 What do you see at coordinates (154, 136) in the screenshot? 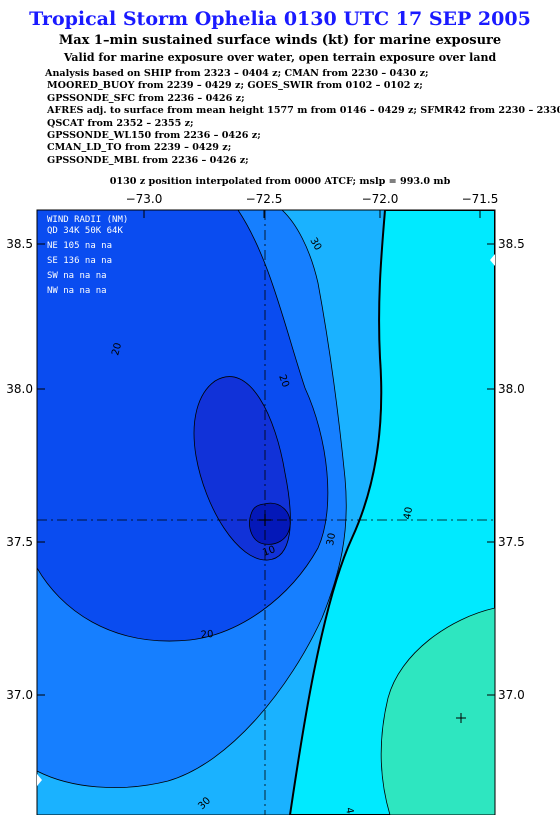
I see `analysis-line: GPSSONDE_WL150 from 2236 – 0426 z;` at bounding box center [154, 136].